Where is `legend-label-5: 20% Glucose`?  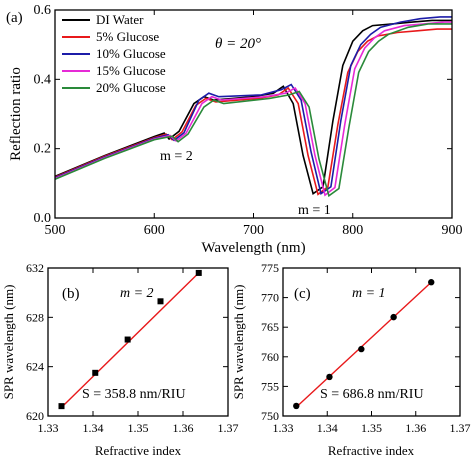
legend-label-5: 20% Glucose is located at coordinates (131, 87).